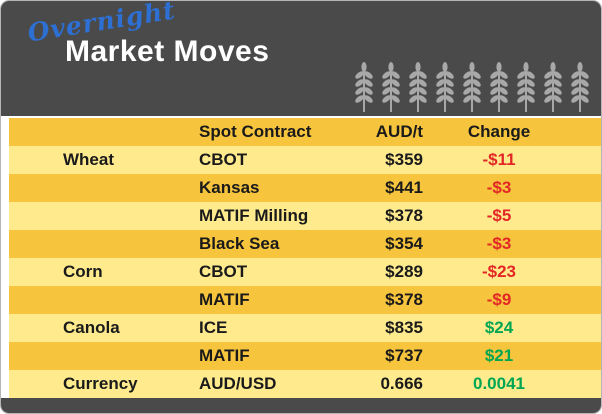  I want to click on contract-cell: AUD/USD, so click(238, 383).